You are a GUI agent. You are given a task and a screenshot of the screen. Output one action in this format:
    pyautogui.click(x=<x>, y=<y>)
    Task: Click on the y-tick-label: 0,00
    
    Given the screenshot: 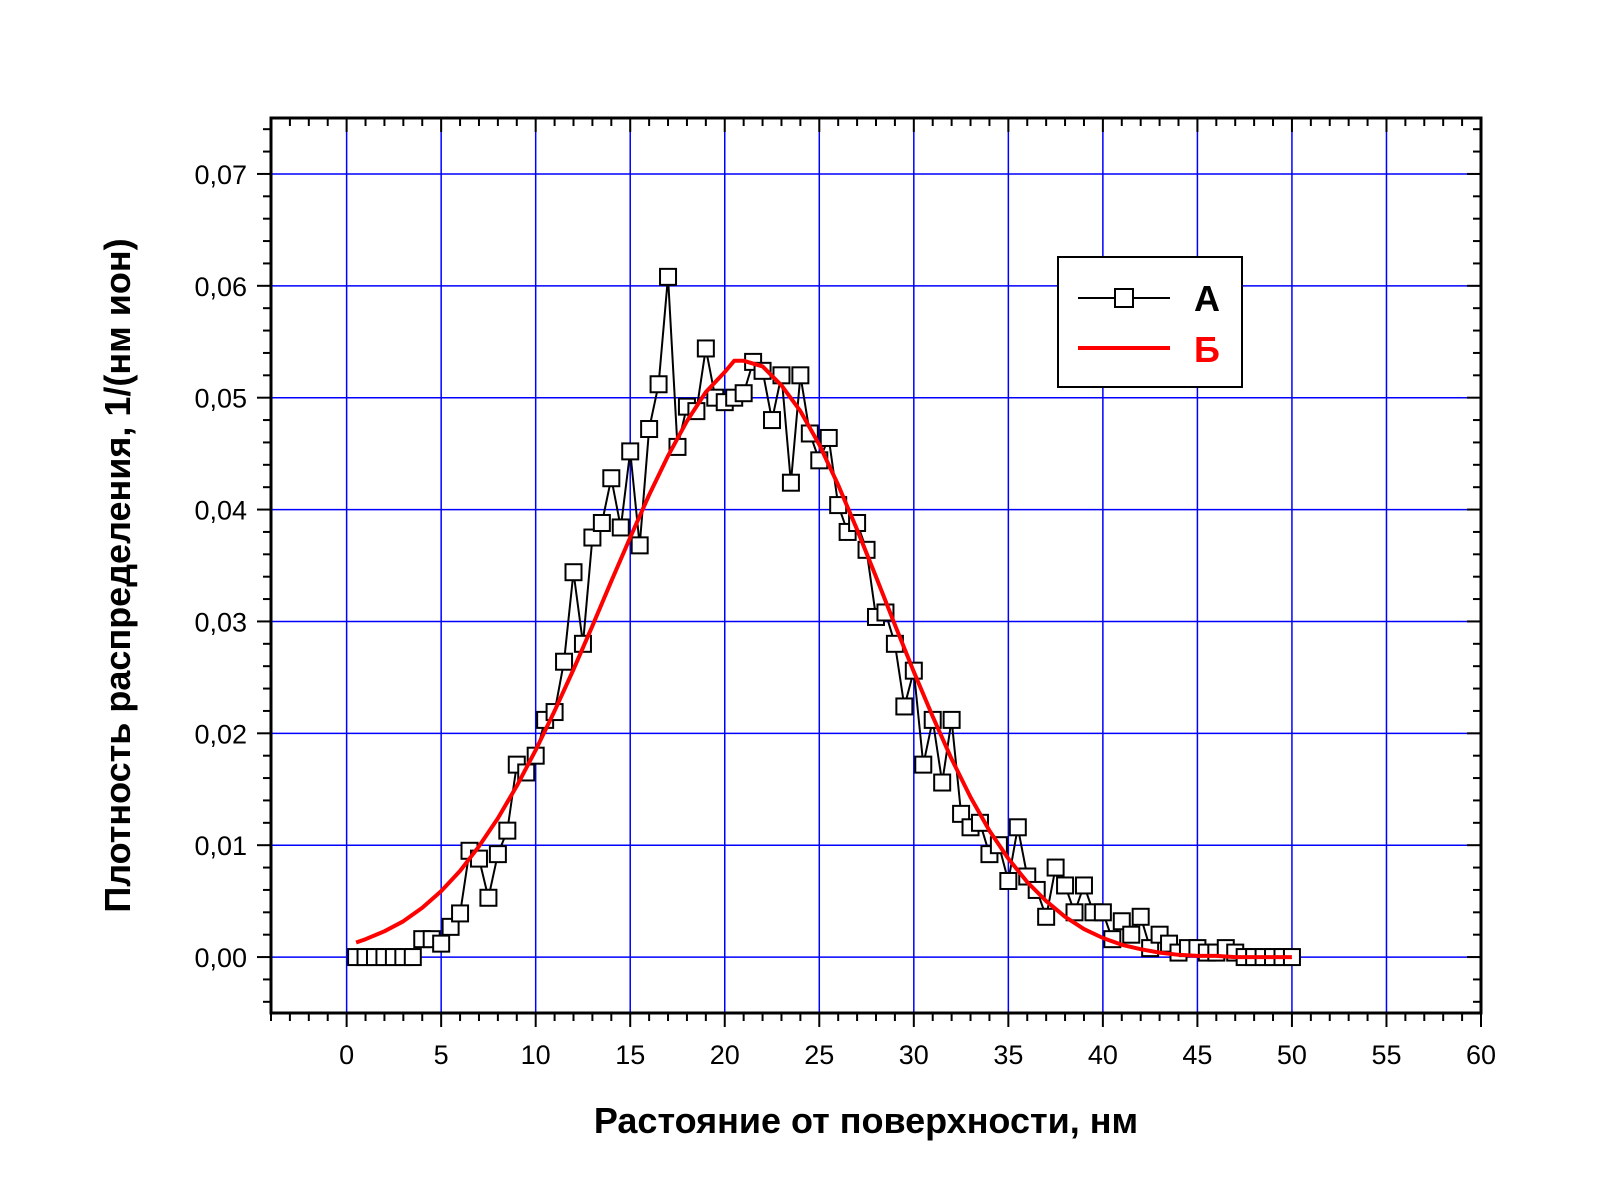 What is the action you would take?
    pyautogui.click(x=220, y=958)
    